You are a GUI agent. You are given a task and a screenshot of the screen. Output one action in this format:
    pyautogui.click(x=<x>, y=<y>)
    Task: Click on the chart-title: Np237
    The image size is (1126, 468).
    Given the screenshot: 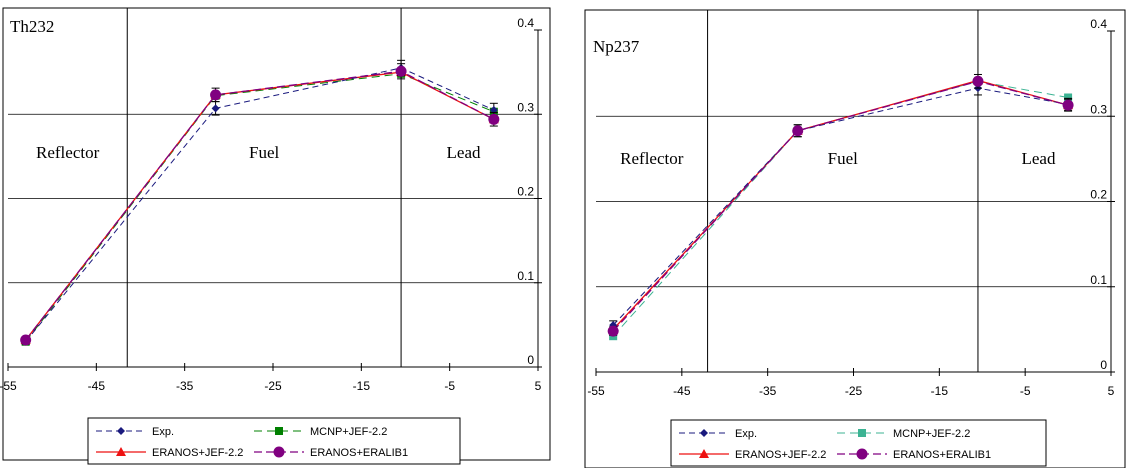 What is the action you would take?
    pyautogui.click(x=616, y=46)
    